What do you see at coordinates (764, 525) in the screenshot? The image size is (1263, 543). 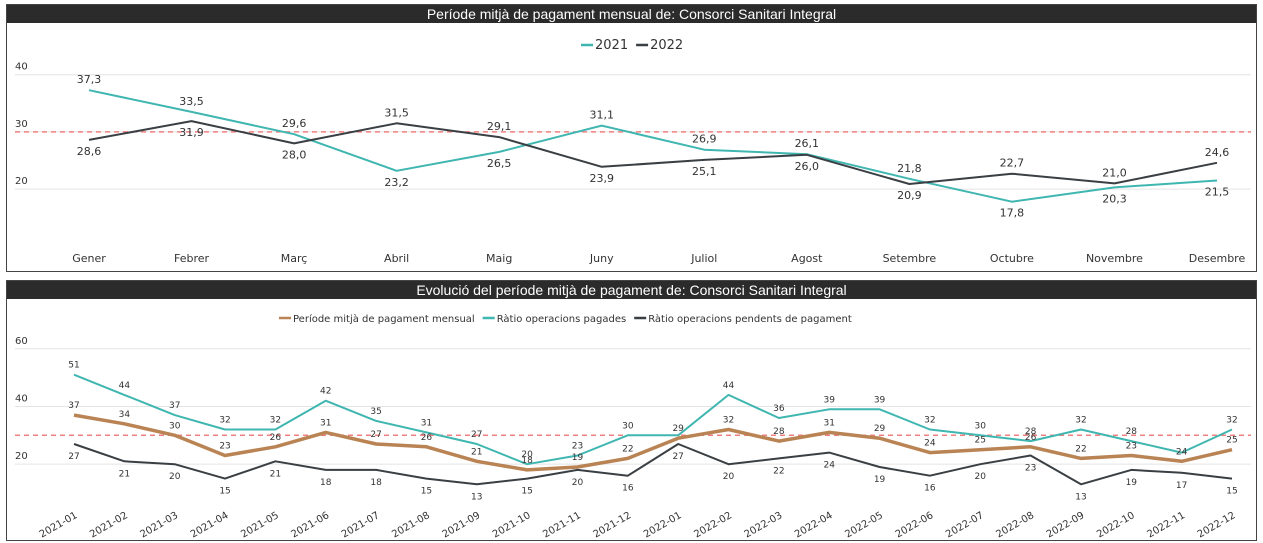 I see `x-tick-label: 2022-03` at bounding box center [764, 525].